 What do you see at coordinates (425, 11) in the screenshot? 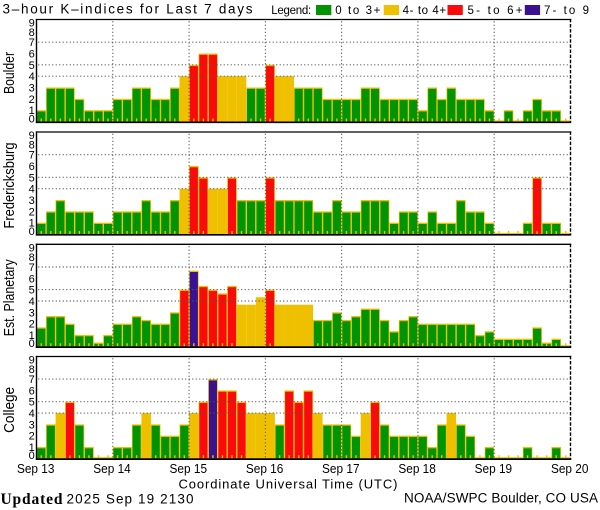
I see `svg-text: 4- to 4+` at bounding box center [425, 11].